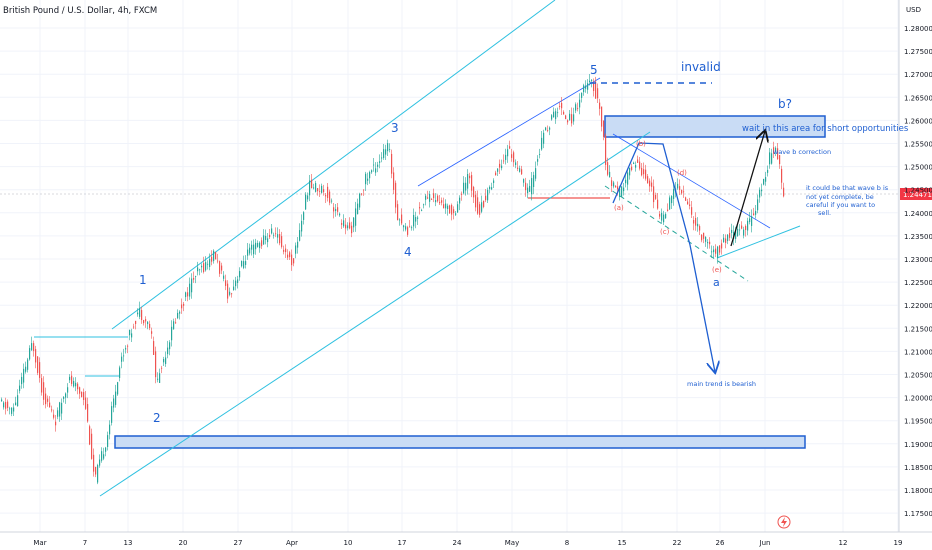  I want to click on time-tick-label: 15, so click(622, 543).